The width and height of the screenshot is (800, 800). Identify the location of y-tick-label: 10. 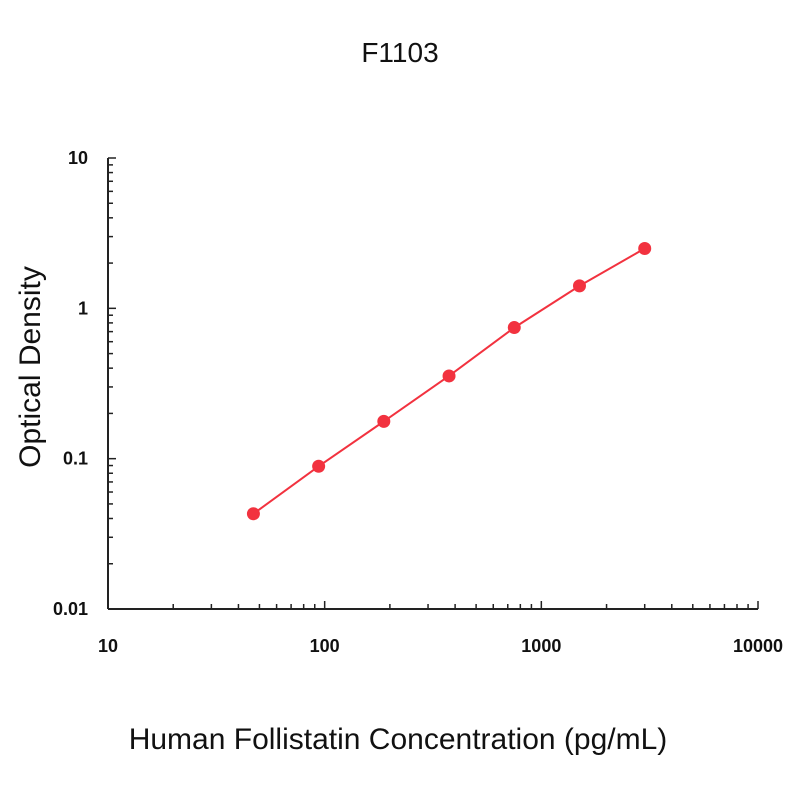
(78, 158).